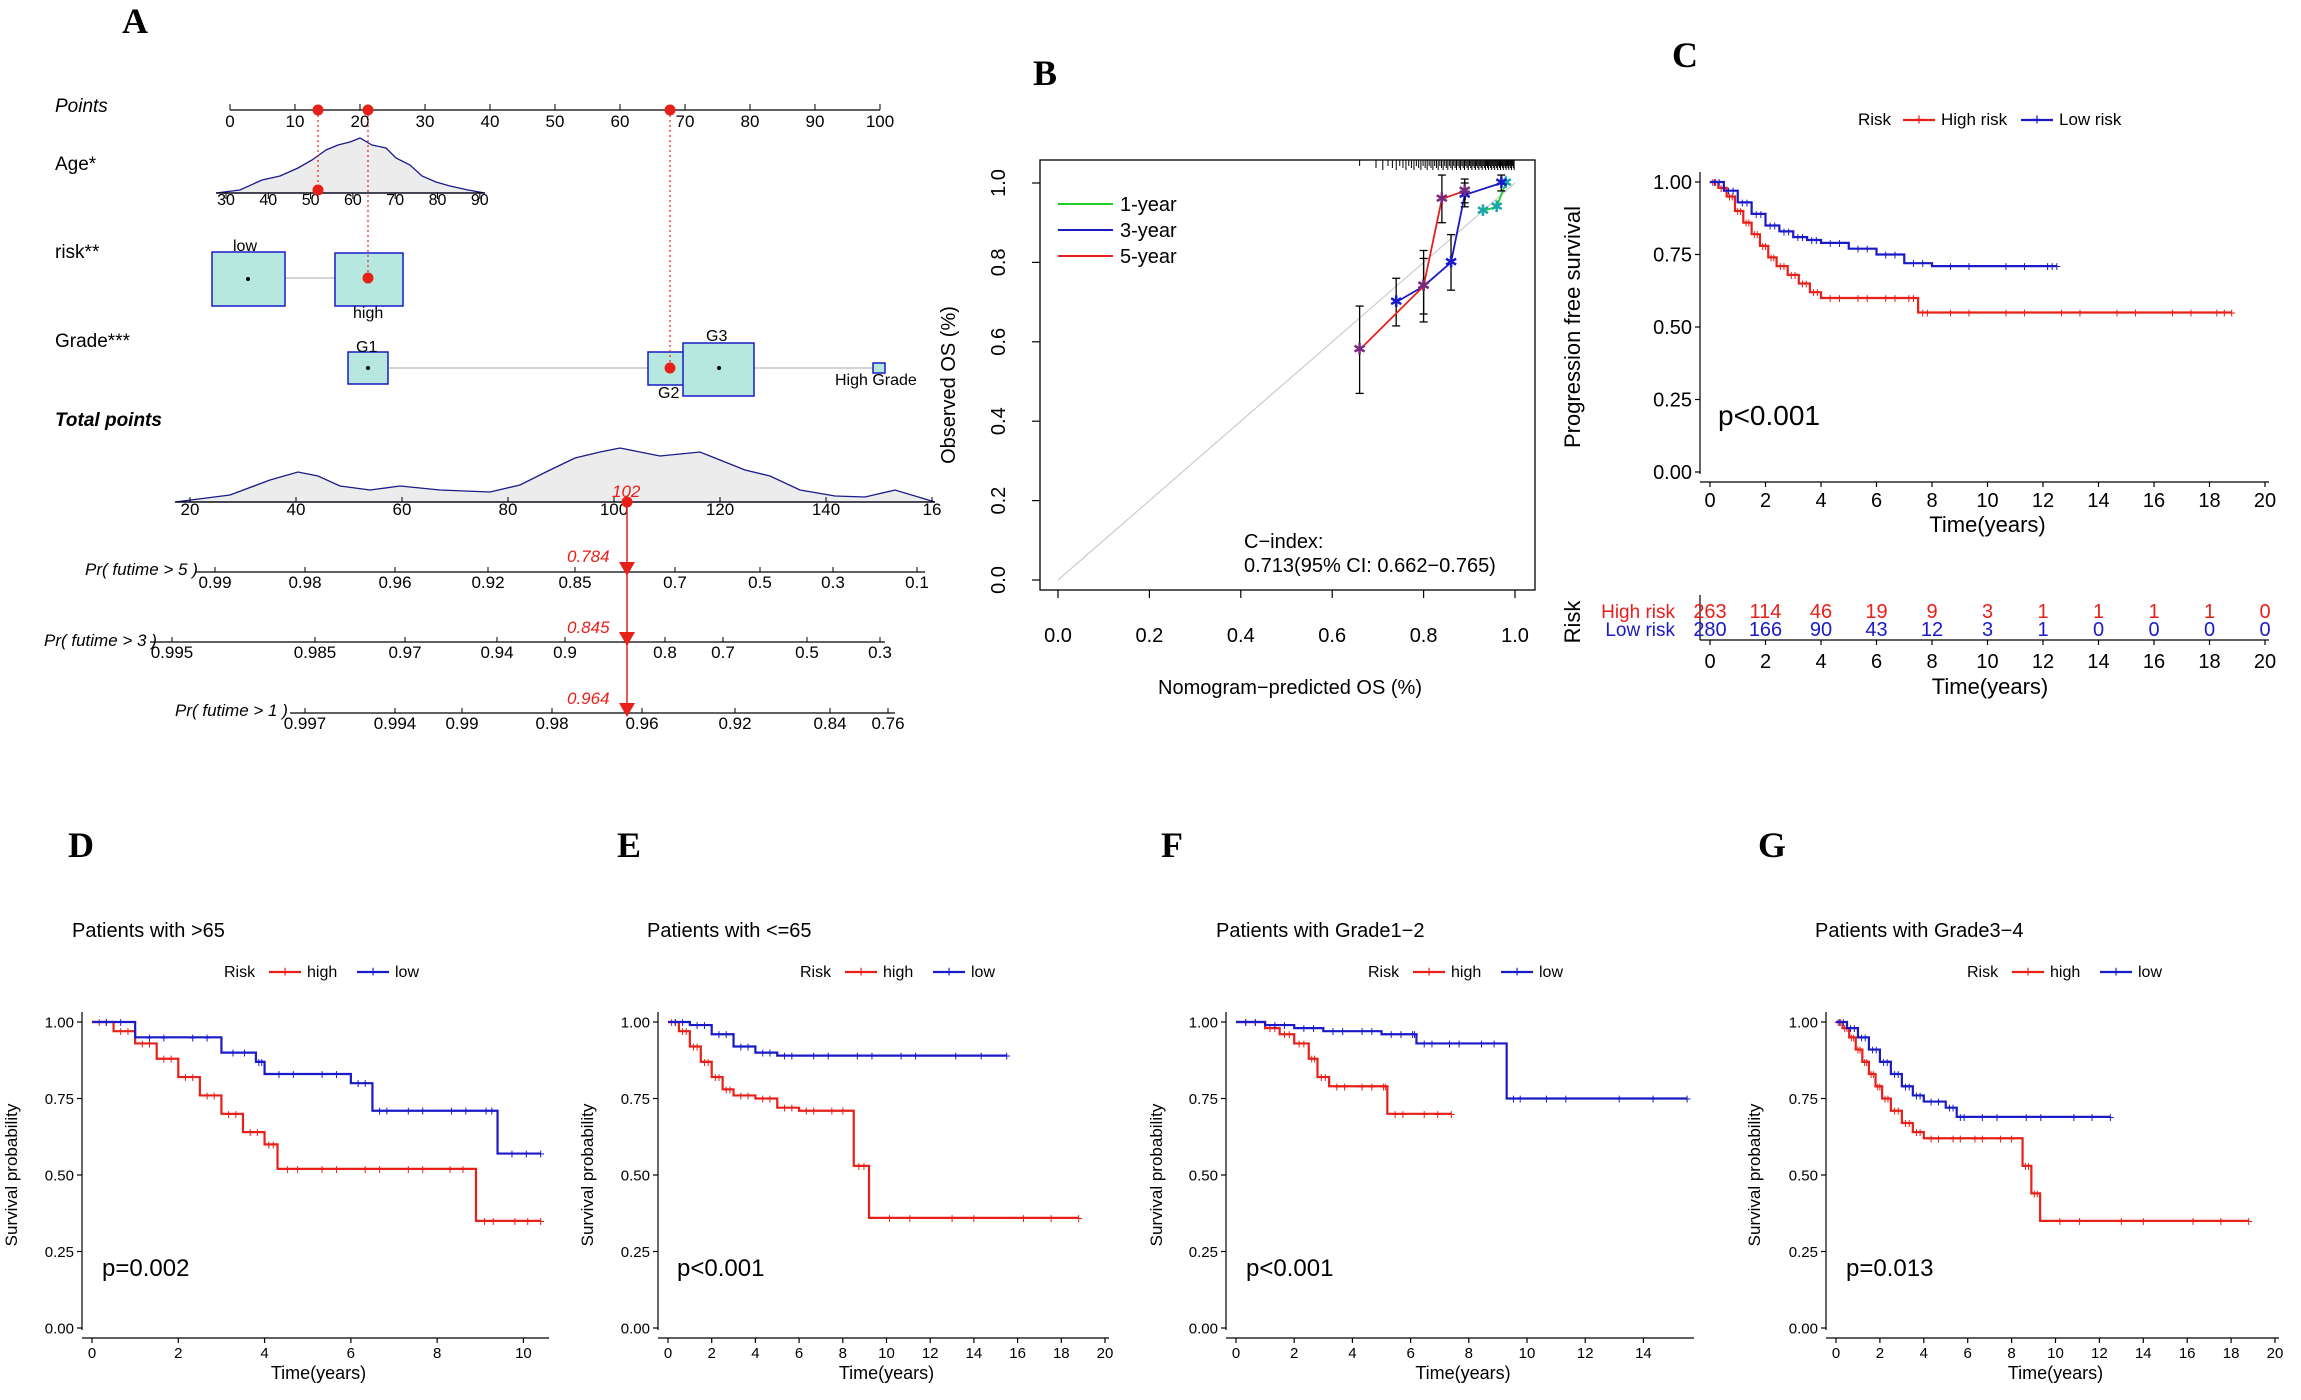  I want to click on risk-table-count: 280, so click(1709, 630).